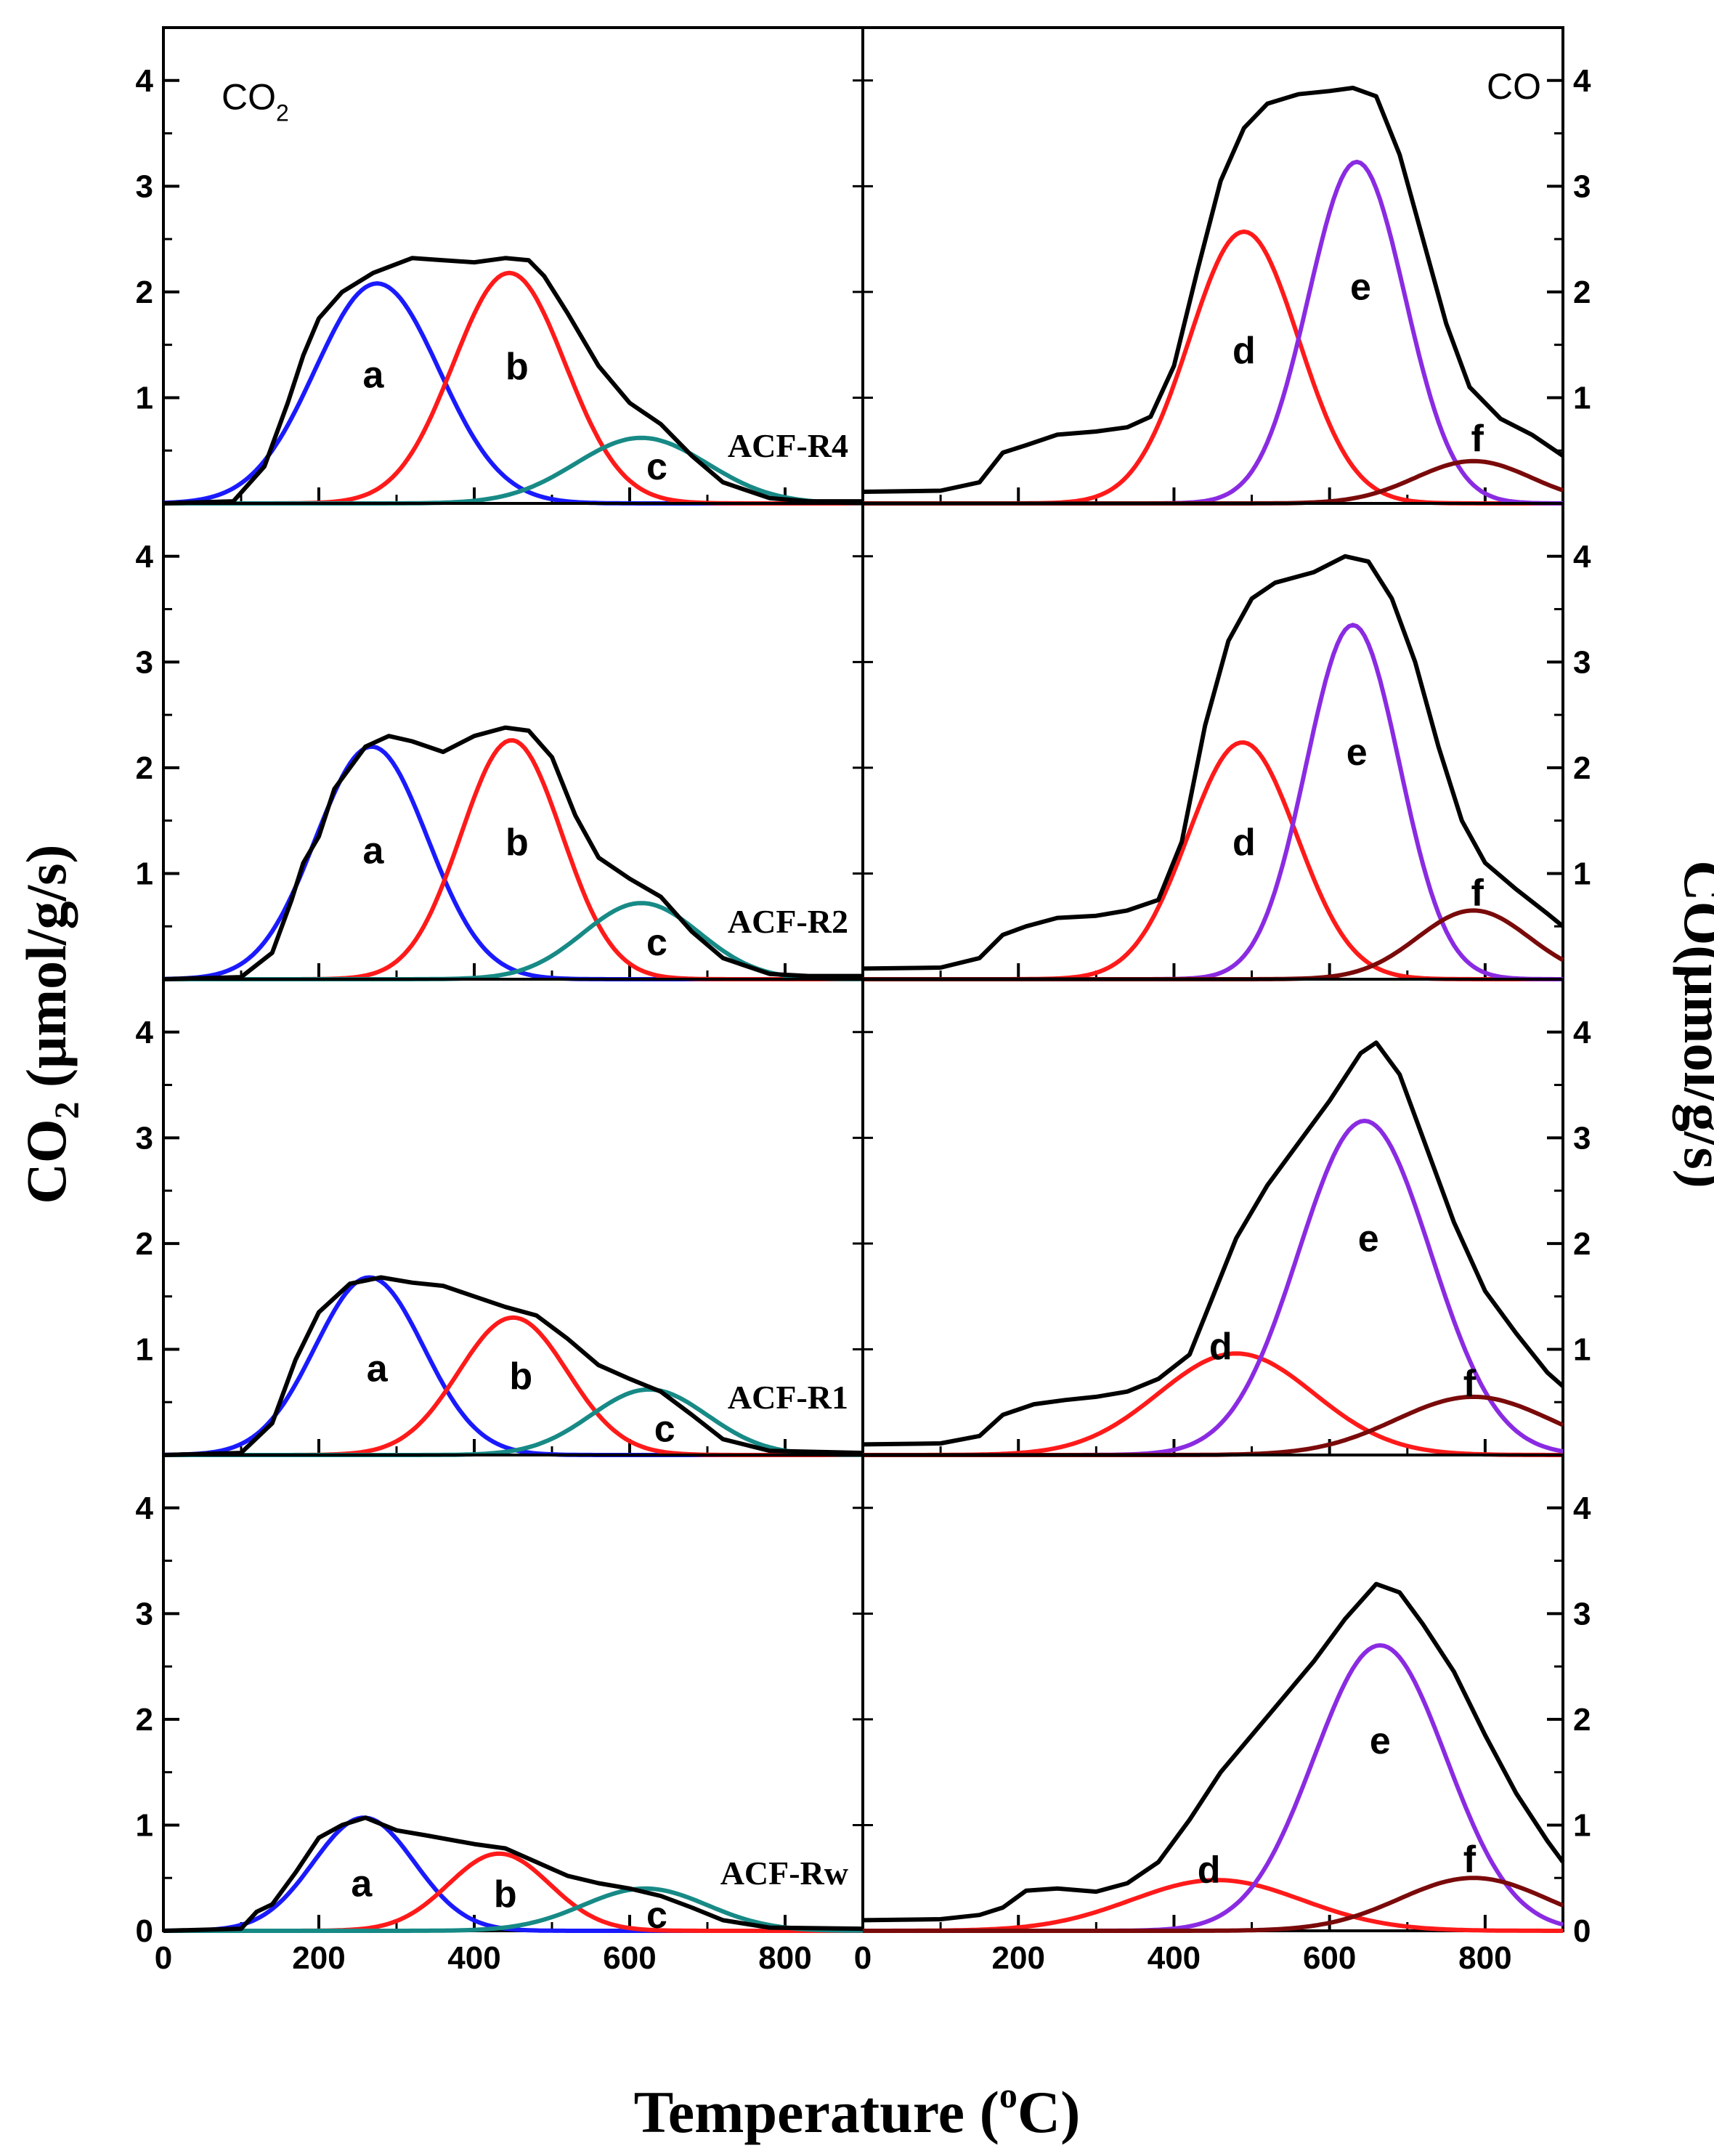  What do you see at coordinates (144, 1931) in the screenshot?
I see `y-tick-label-left: 0` at bounding box center [144, 1931].